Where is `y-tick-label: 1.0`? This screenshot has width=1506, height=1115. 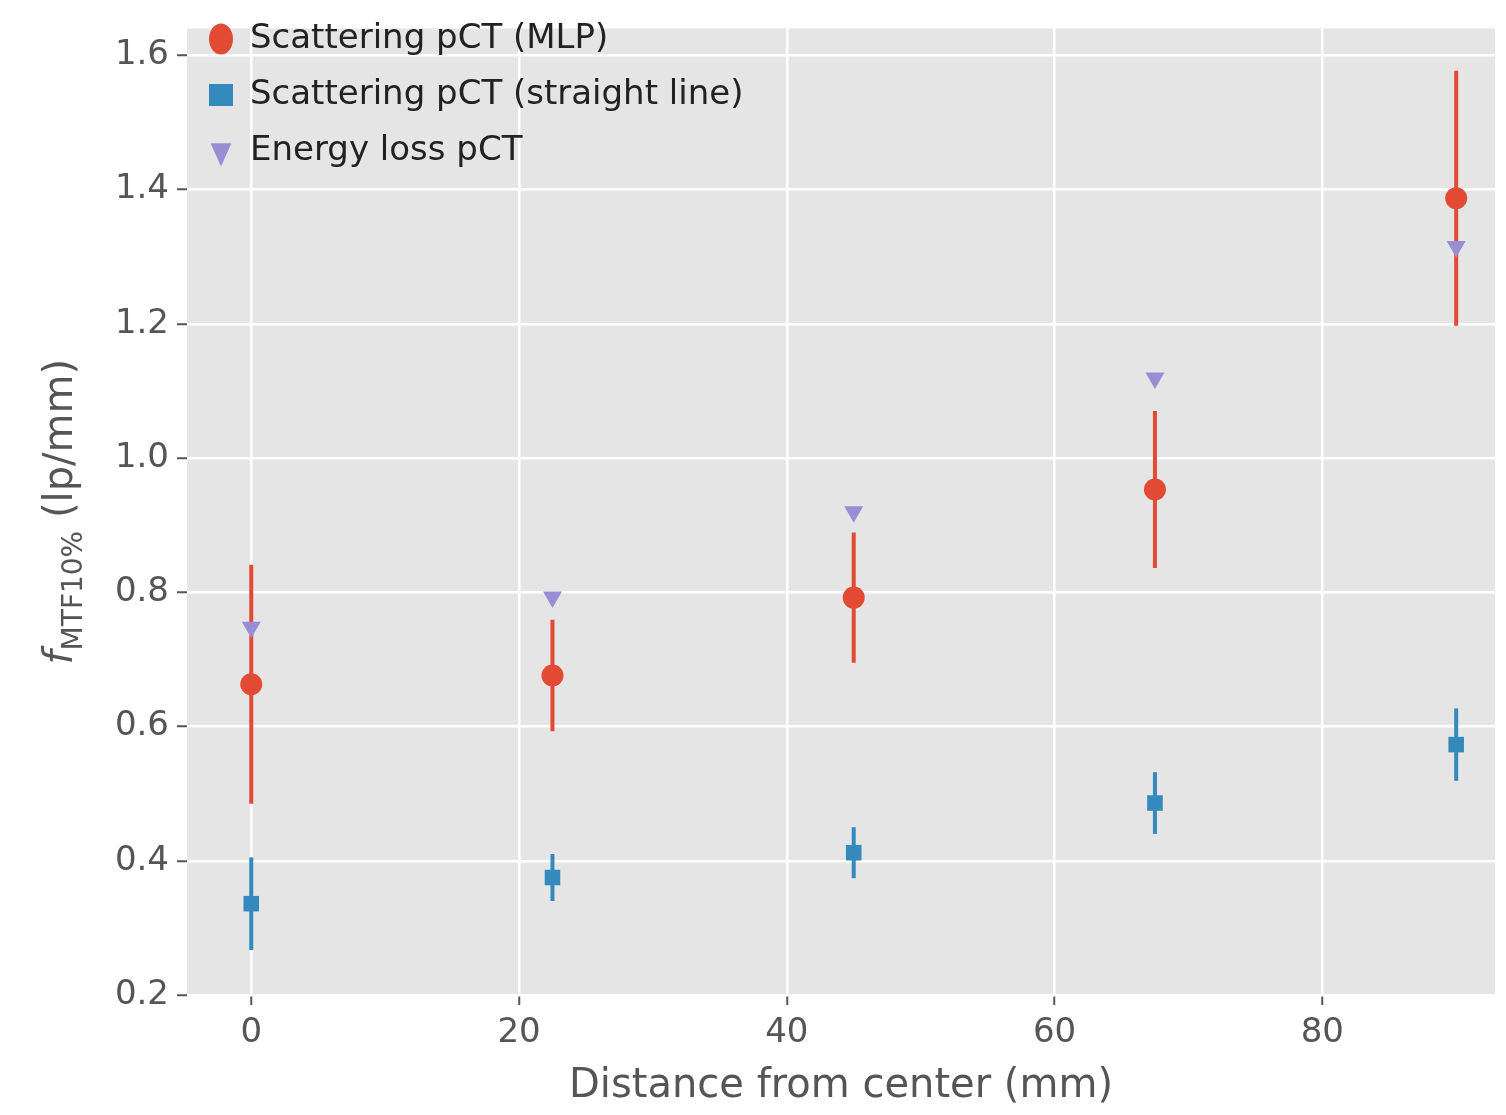
y-tick-label: 1.0 is located at coordinates (141, 454).